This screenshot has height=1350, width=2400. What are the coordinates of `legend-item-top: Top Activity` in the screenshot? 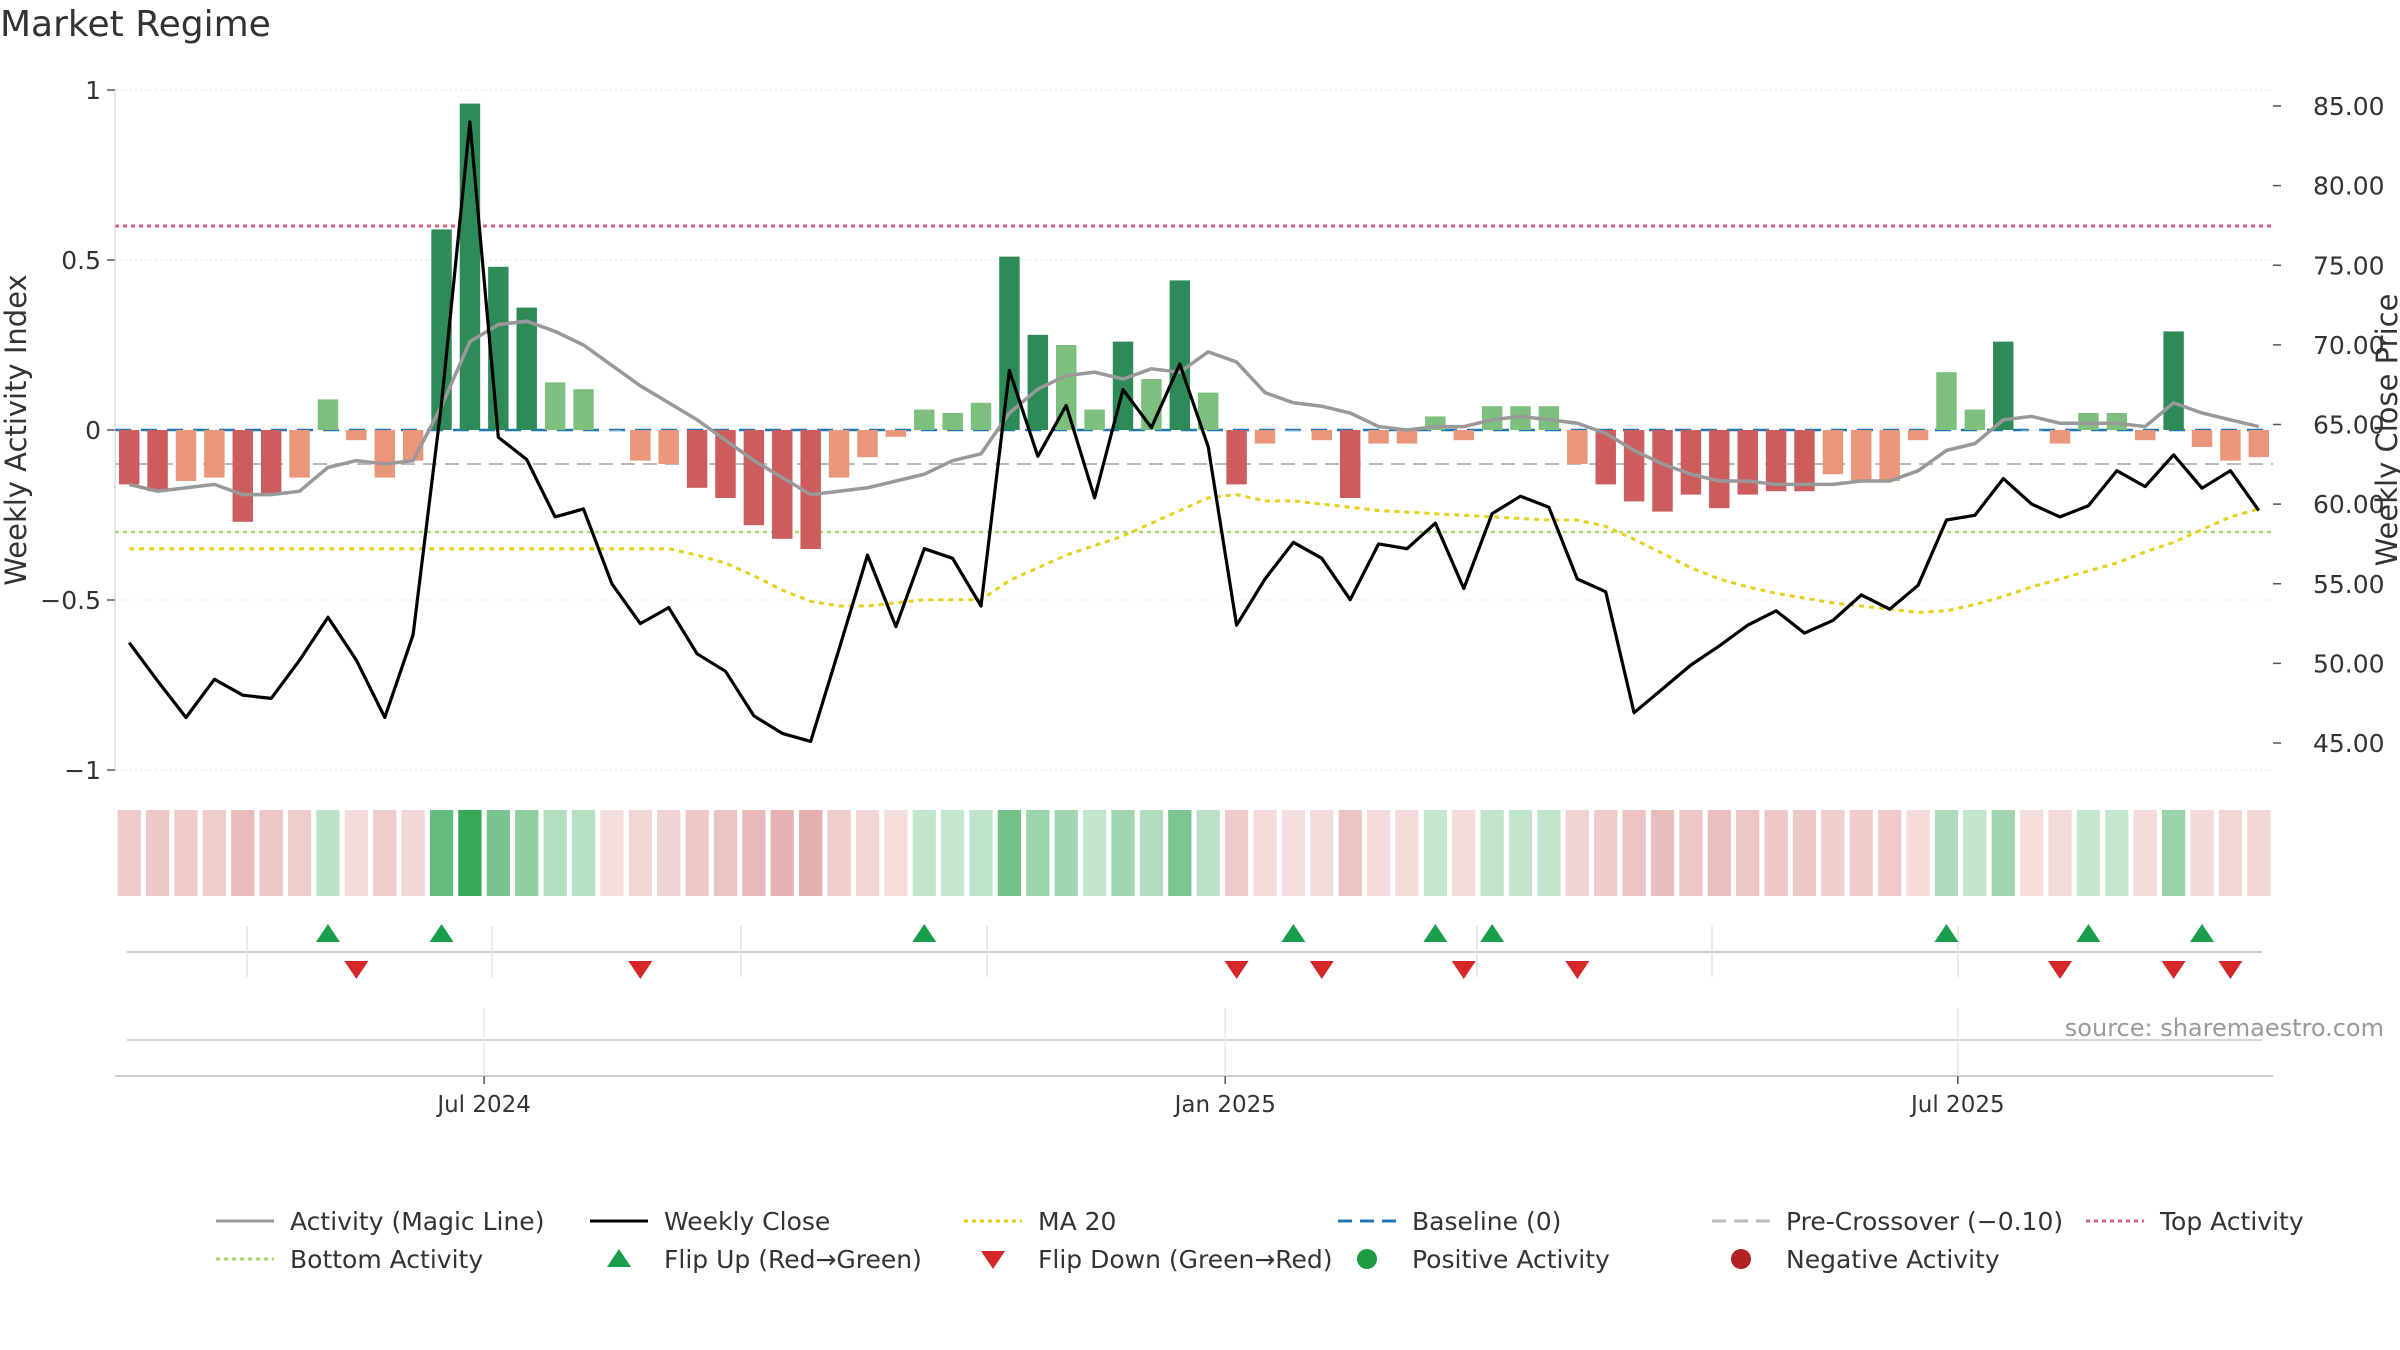 It's located at (2242, 1221).